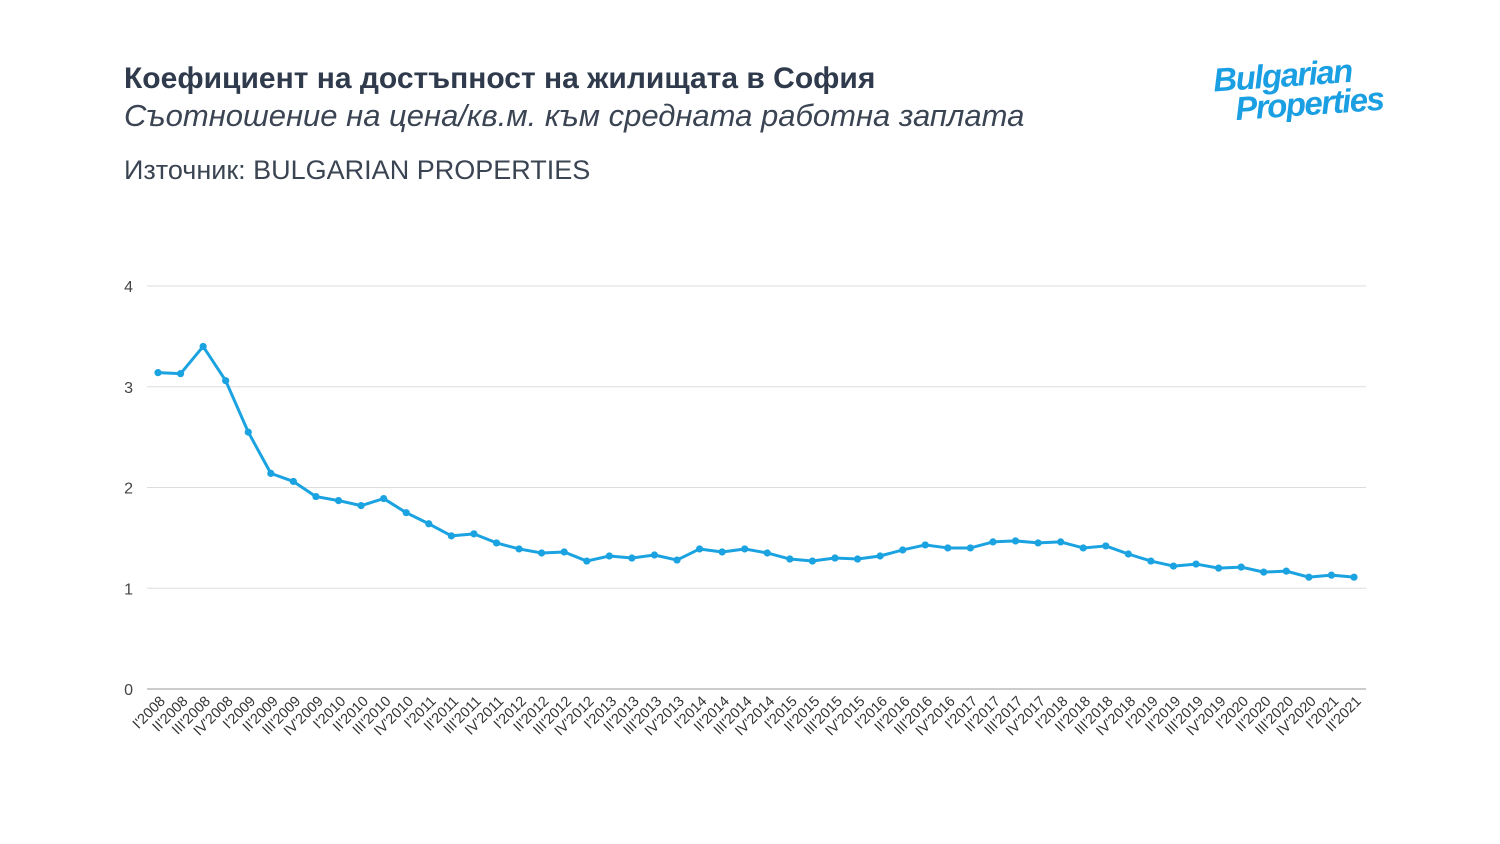 This screenshot has height=844, width=1500. I want to click on y-tick-label: 3, so click(128, 388).